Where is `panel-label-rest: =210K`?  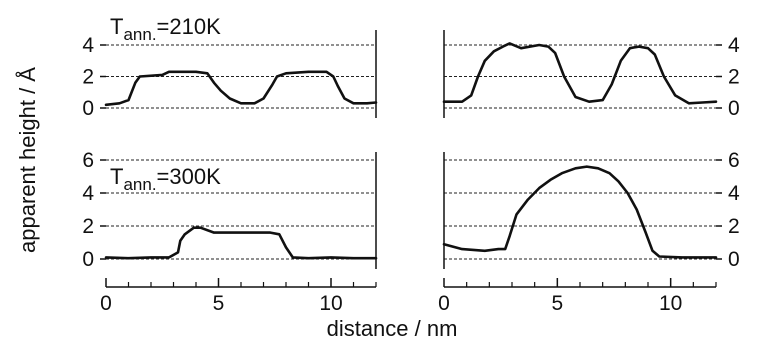
panel-label-rest: =210K is located at coordinates (189, 26).